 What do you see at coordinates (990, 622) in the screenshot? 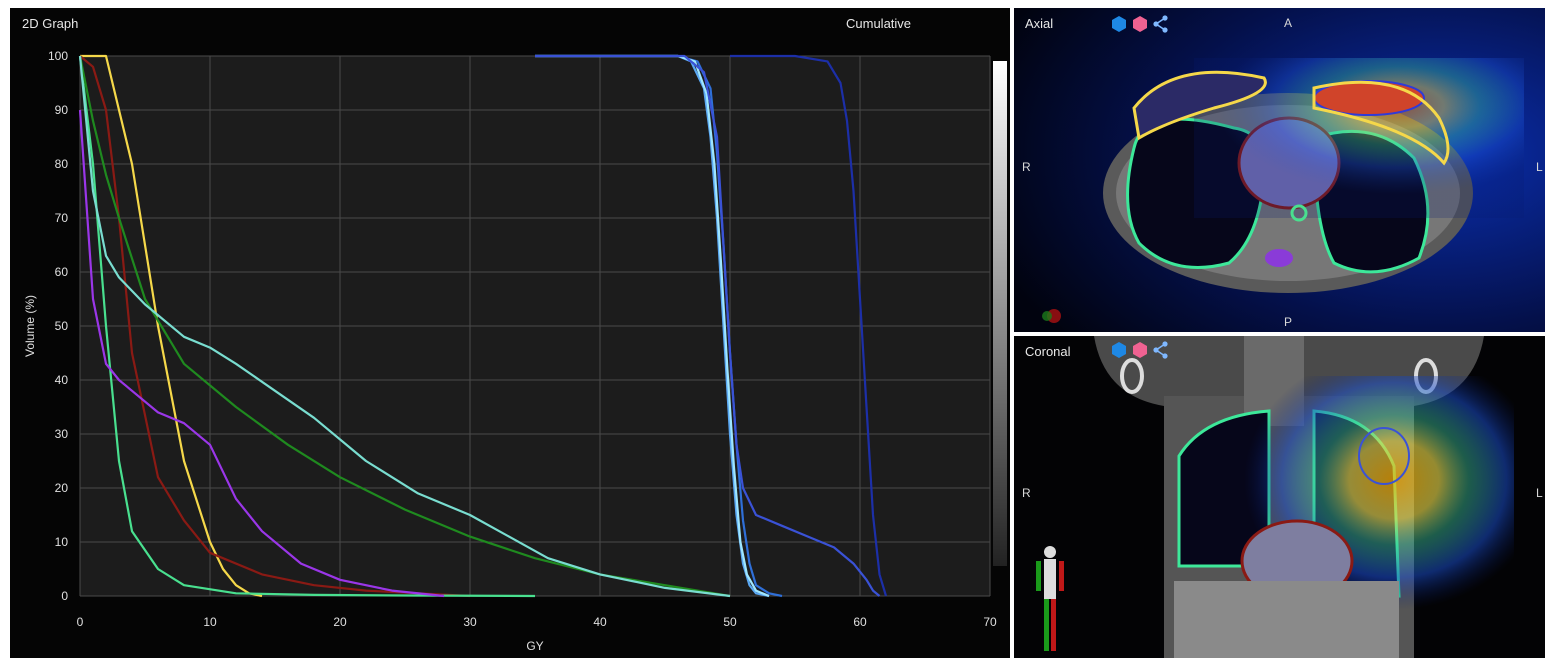
I see `x-tick-label: 70` at bounding box center [990, 622].